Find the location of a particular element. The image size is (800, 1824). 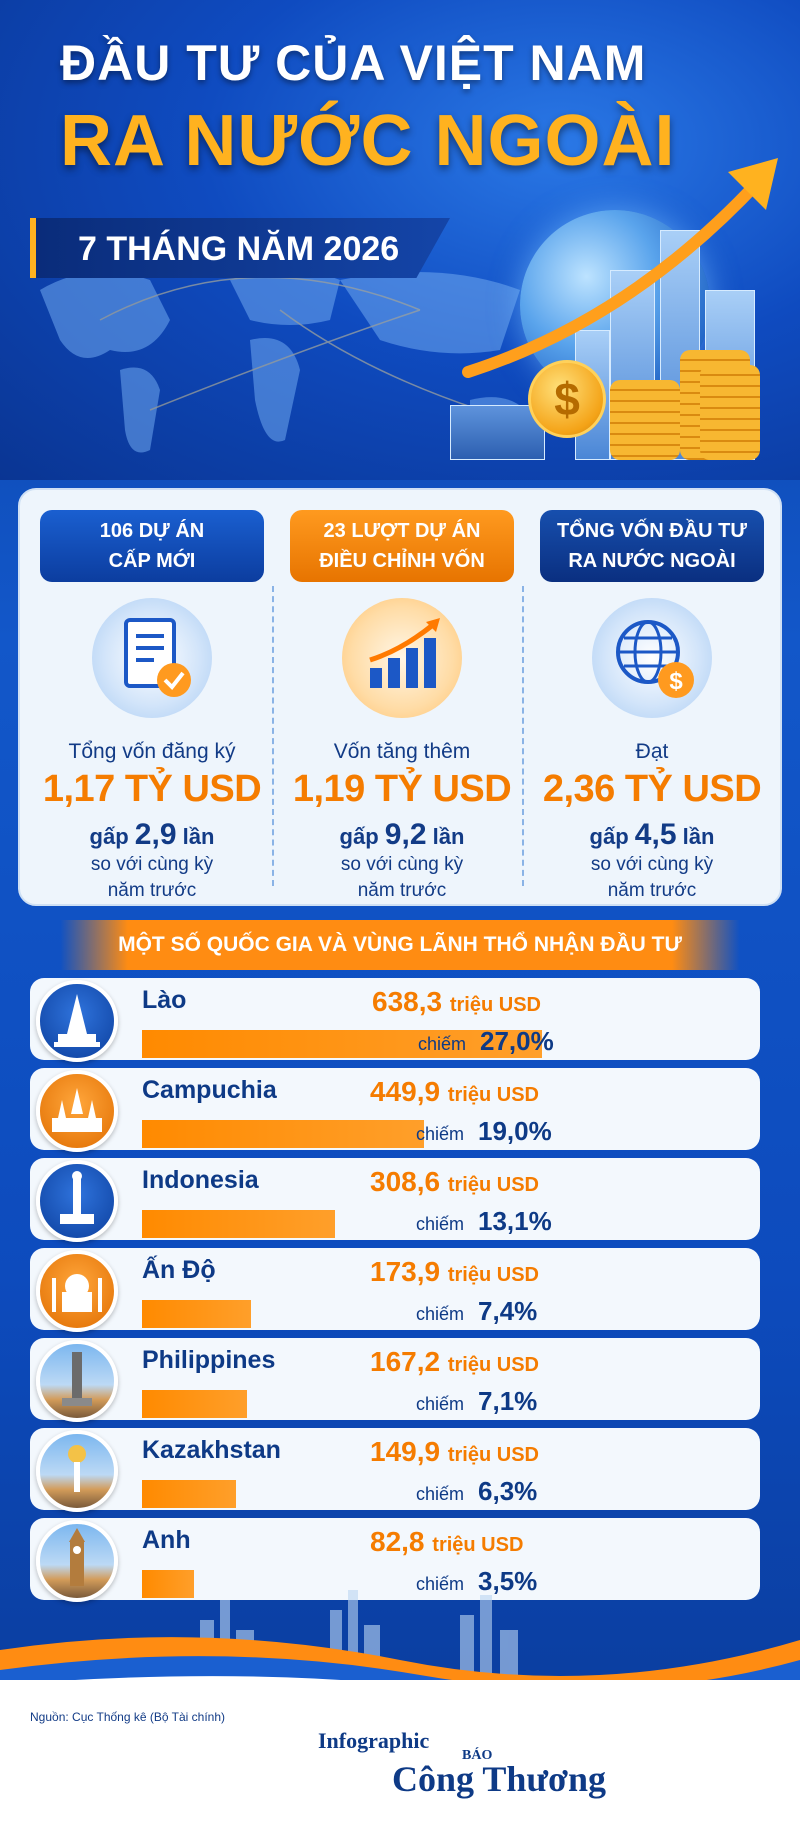

investment-amount: 173,9 triệu USD is located at coordinates (454, 1271).